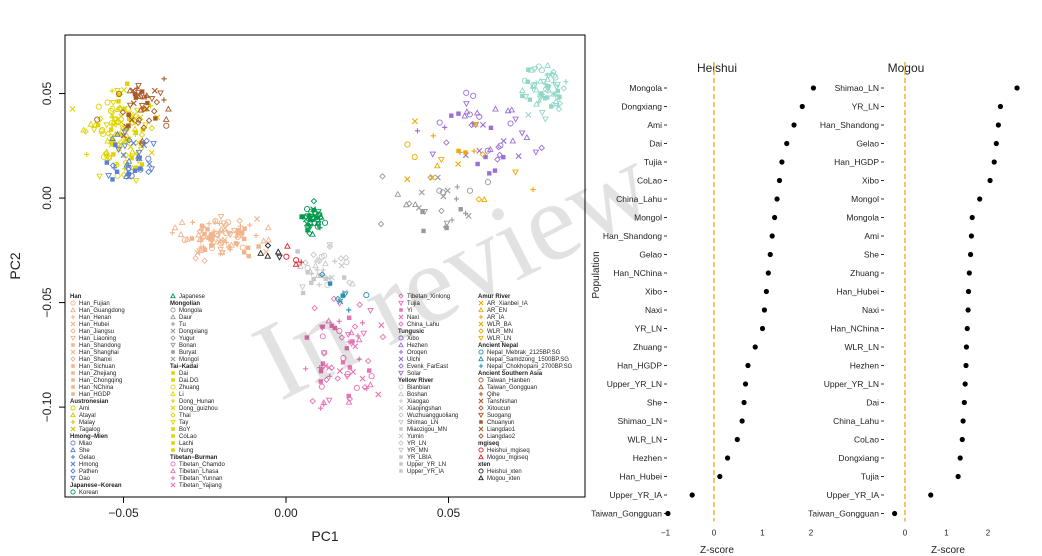  I want to click on population-label: Han_NChina, so click(854, 329).